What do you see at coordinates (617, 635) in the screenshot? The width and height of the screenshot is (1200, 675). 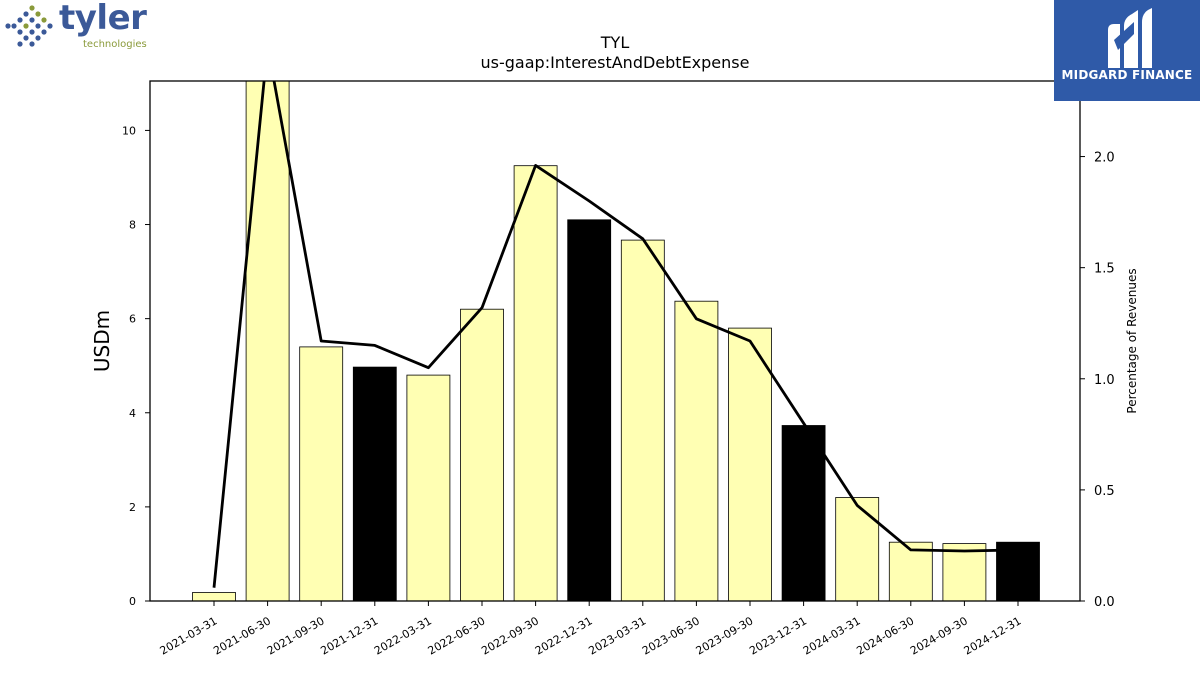 I see `x-tick-label: 2023-03-31` at bounding box center [617, 635].